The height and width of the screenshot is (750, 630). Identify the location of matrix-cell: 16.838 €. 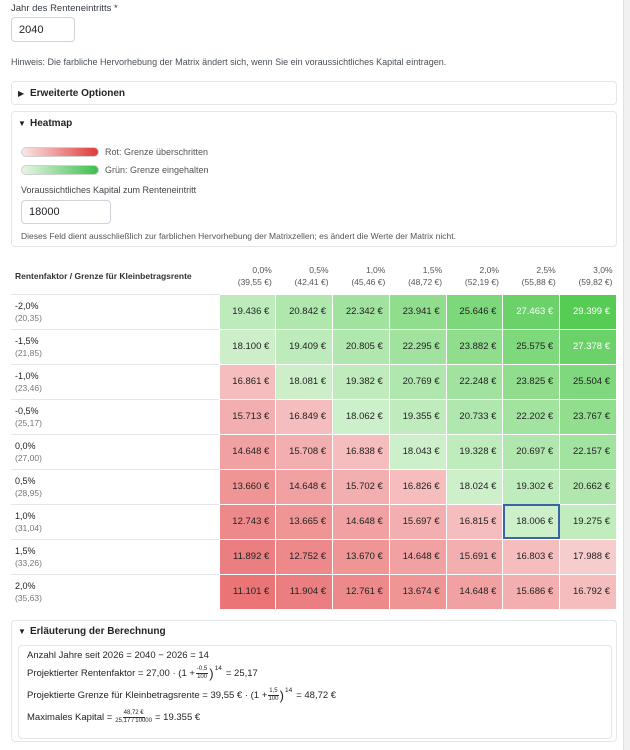
(361, 451).